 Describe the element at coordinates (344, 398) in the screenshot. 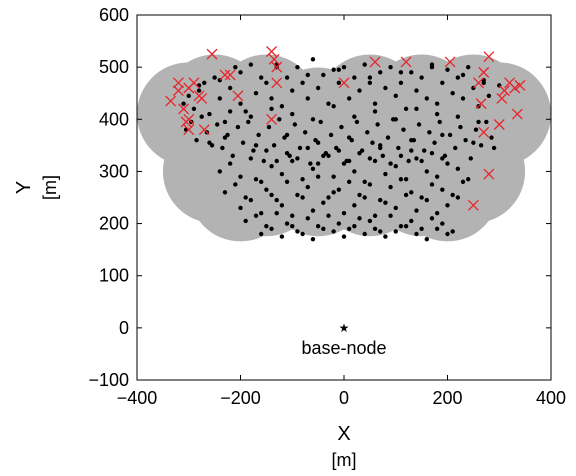

I see `x-tick-label: 0` at that location.